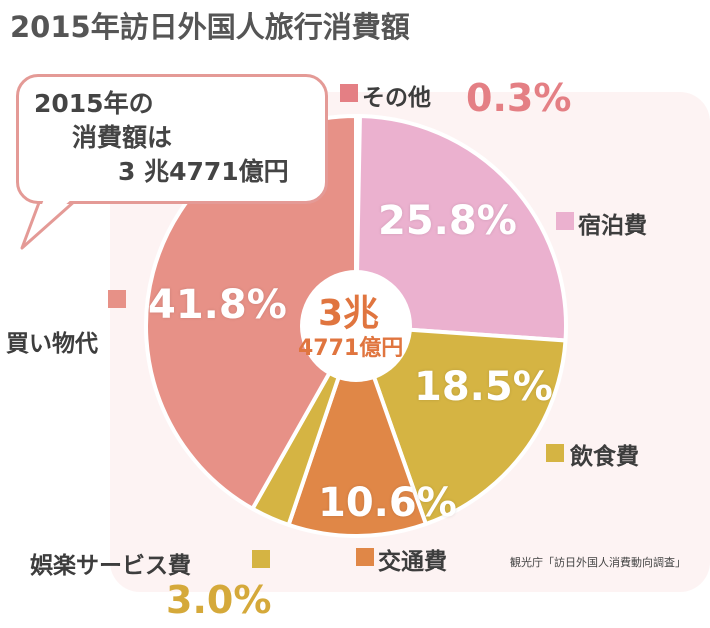  Describe the element at coordinates (210, 27) in the screenshot. I see `page-title: 2015年訪日外国人旅行消費額` at that location.